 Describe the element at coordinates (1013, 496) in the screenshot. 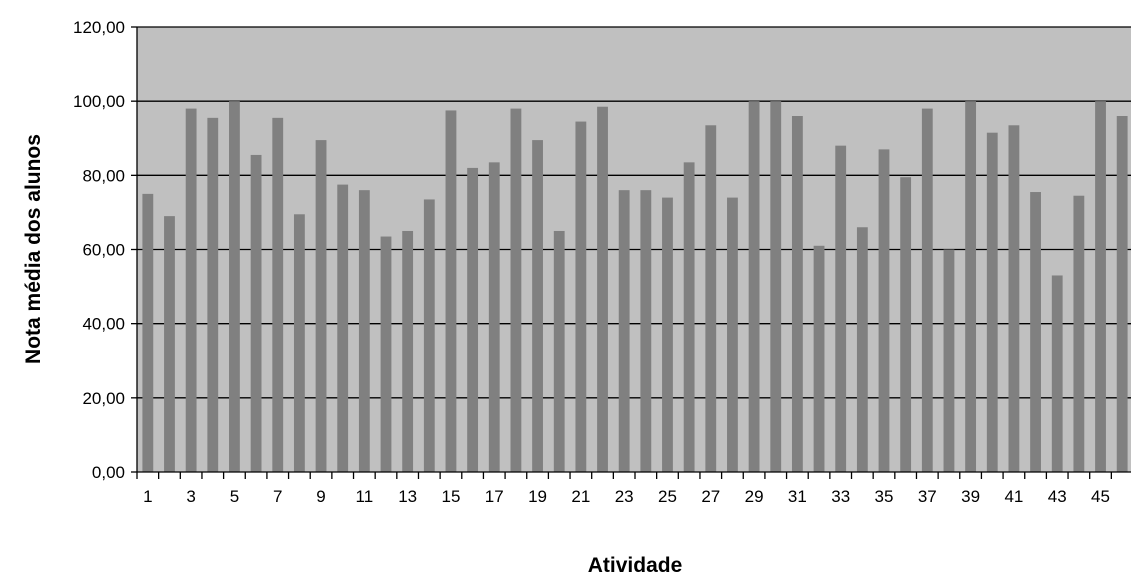

I see `x-tick-label: 41` at that location.